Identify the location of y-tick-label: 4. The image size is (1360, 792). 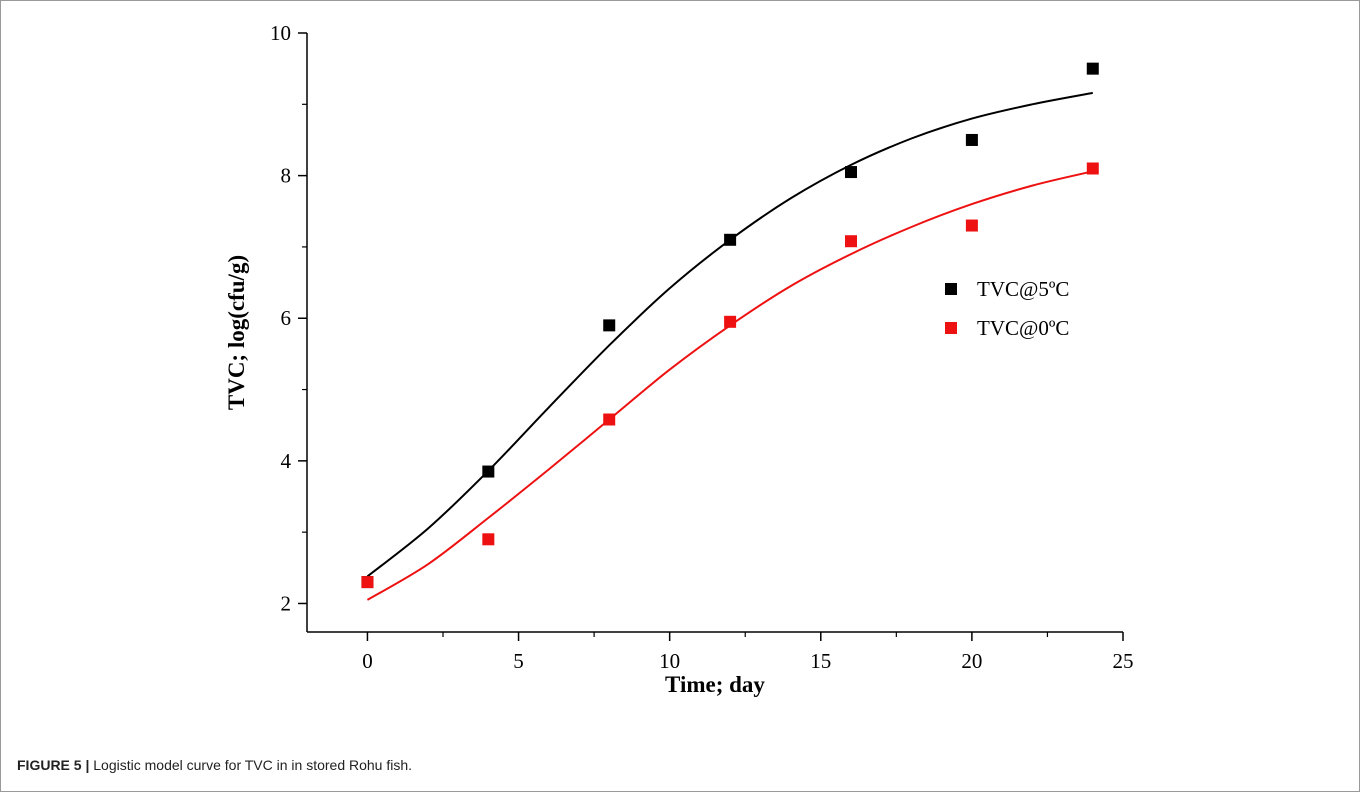
(286, 461).